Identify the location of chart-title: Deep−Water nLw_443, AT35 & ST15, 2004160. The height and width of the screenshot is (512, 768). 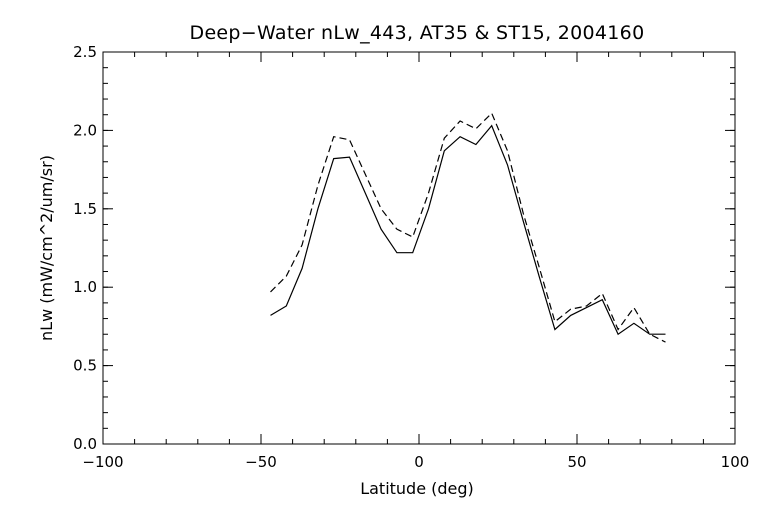
(417, 33).